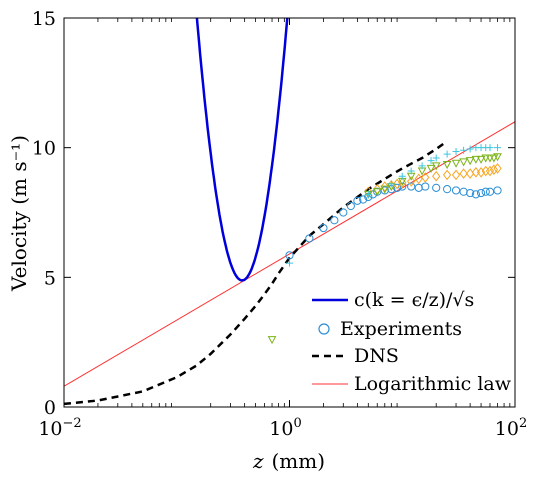 The image size is (545, 478). What do you see at coordinates (433, 384) in the screenshot?
I see `legend-label-log-law: Logarithmic law` at bounding box center [433, 384].